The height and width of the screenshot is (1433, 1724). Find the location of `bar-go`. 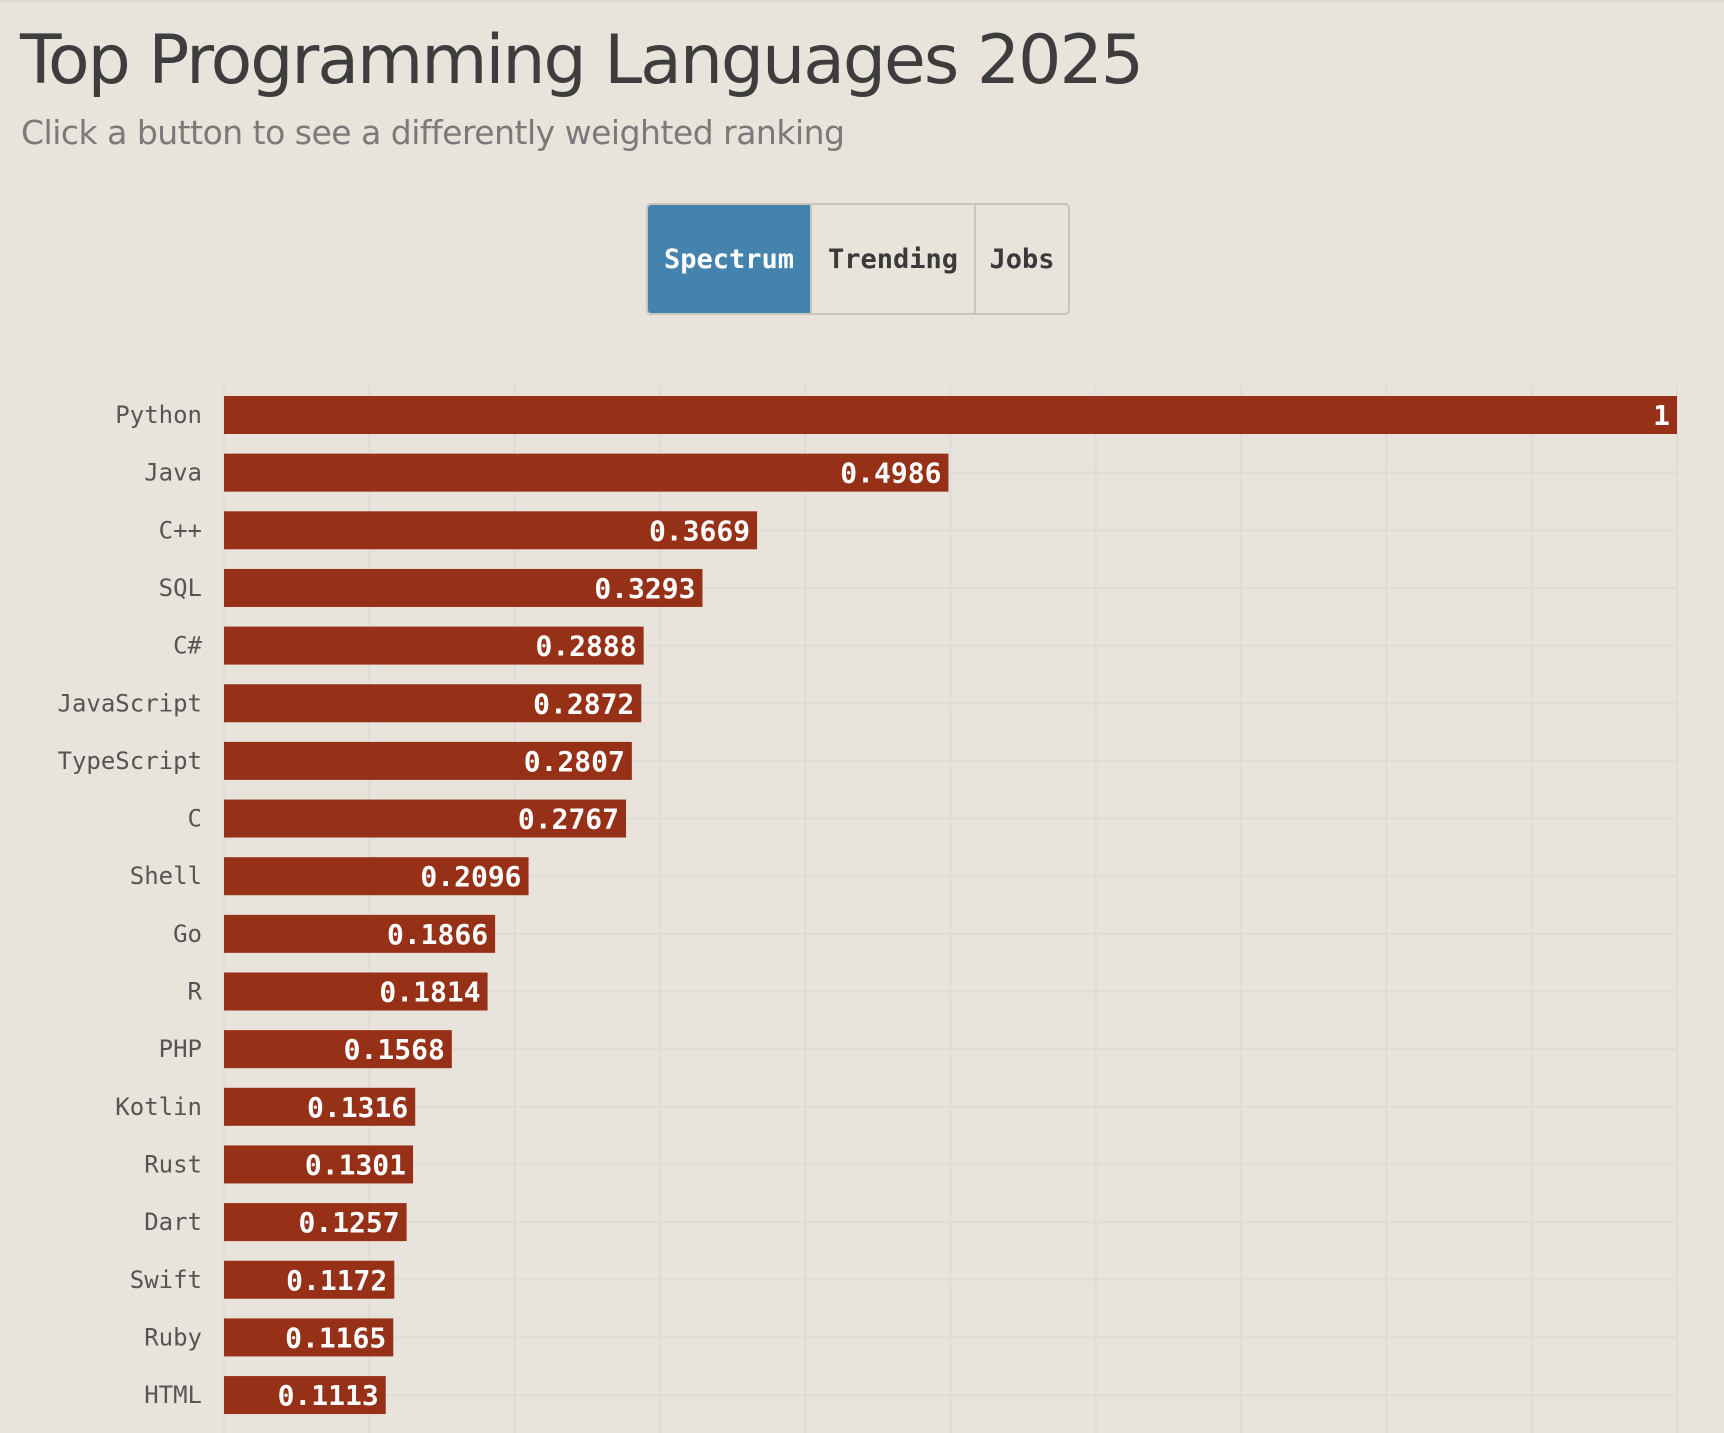

bar-go is located at coordinates (360, 933).